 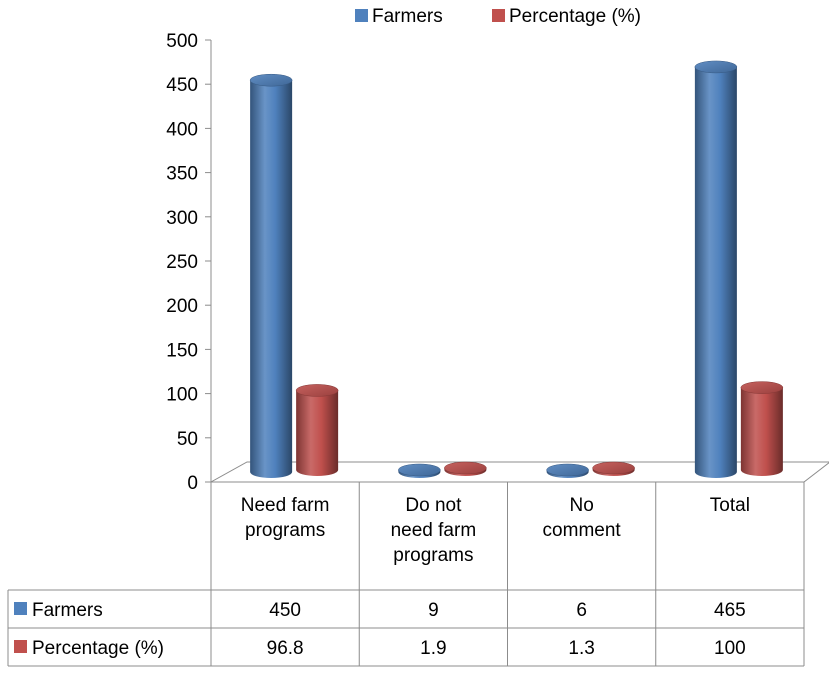 What do you see at coordinates (433, 610) in the screenshot?
I see `table-value: 9` at bounding box center [433, 610].